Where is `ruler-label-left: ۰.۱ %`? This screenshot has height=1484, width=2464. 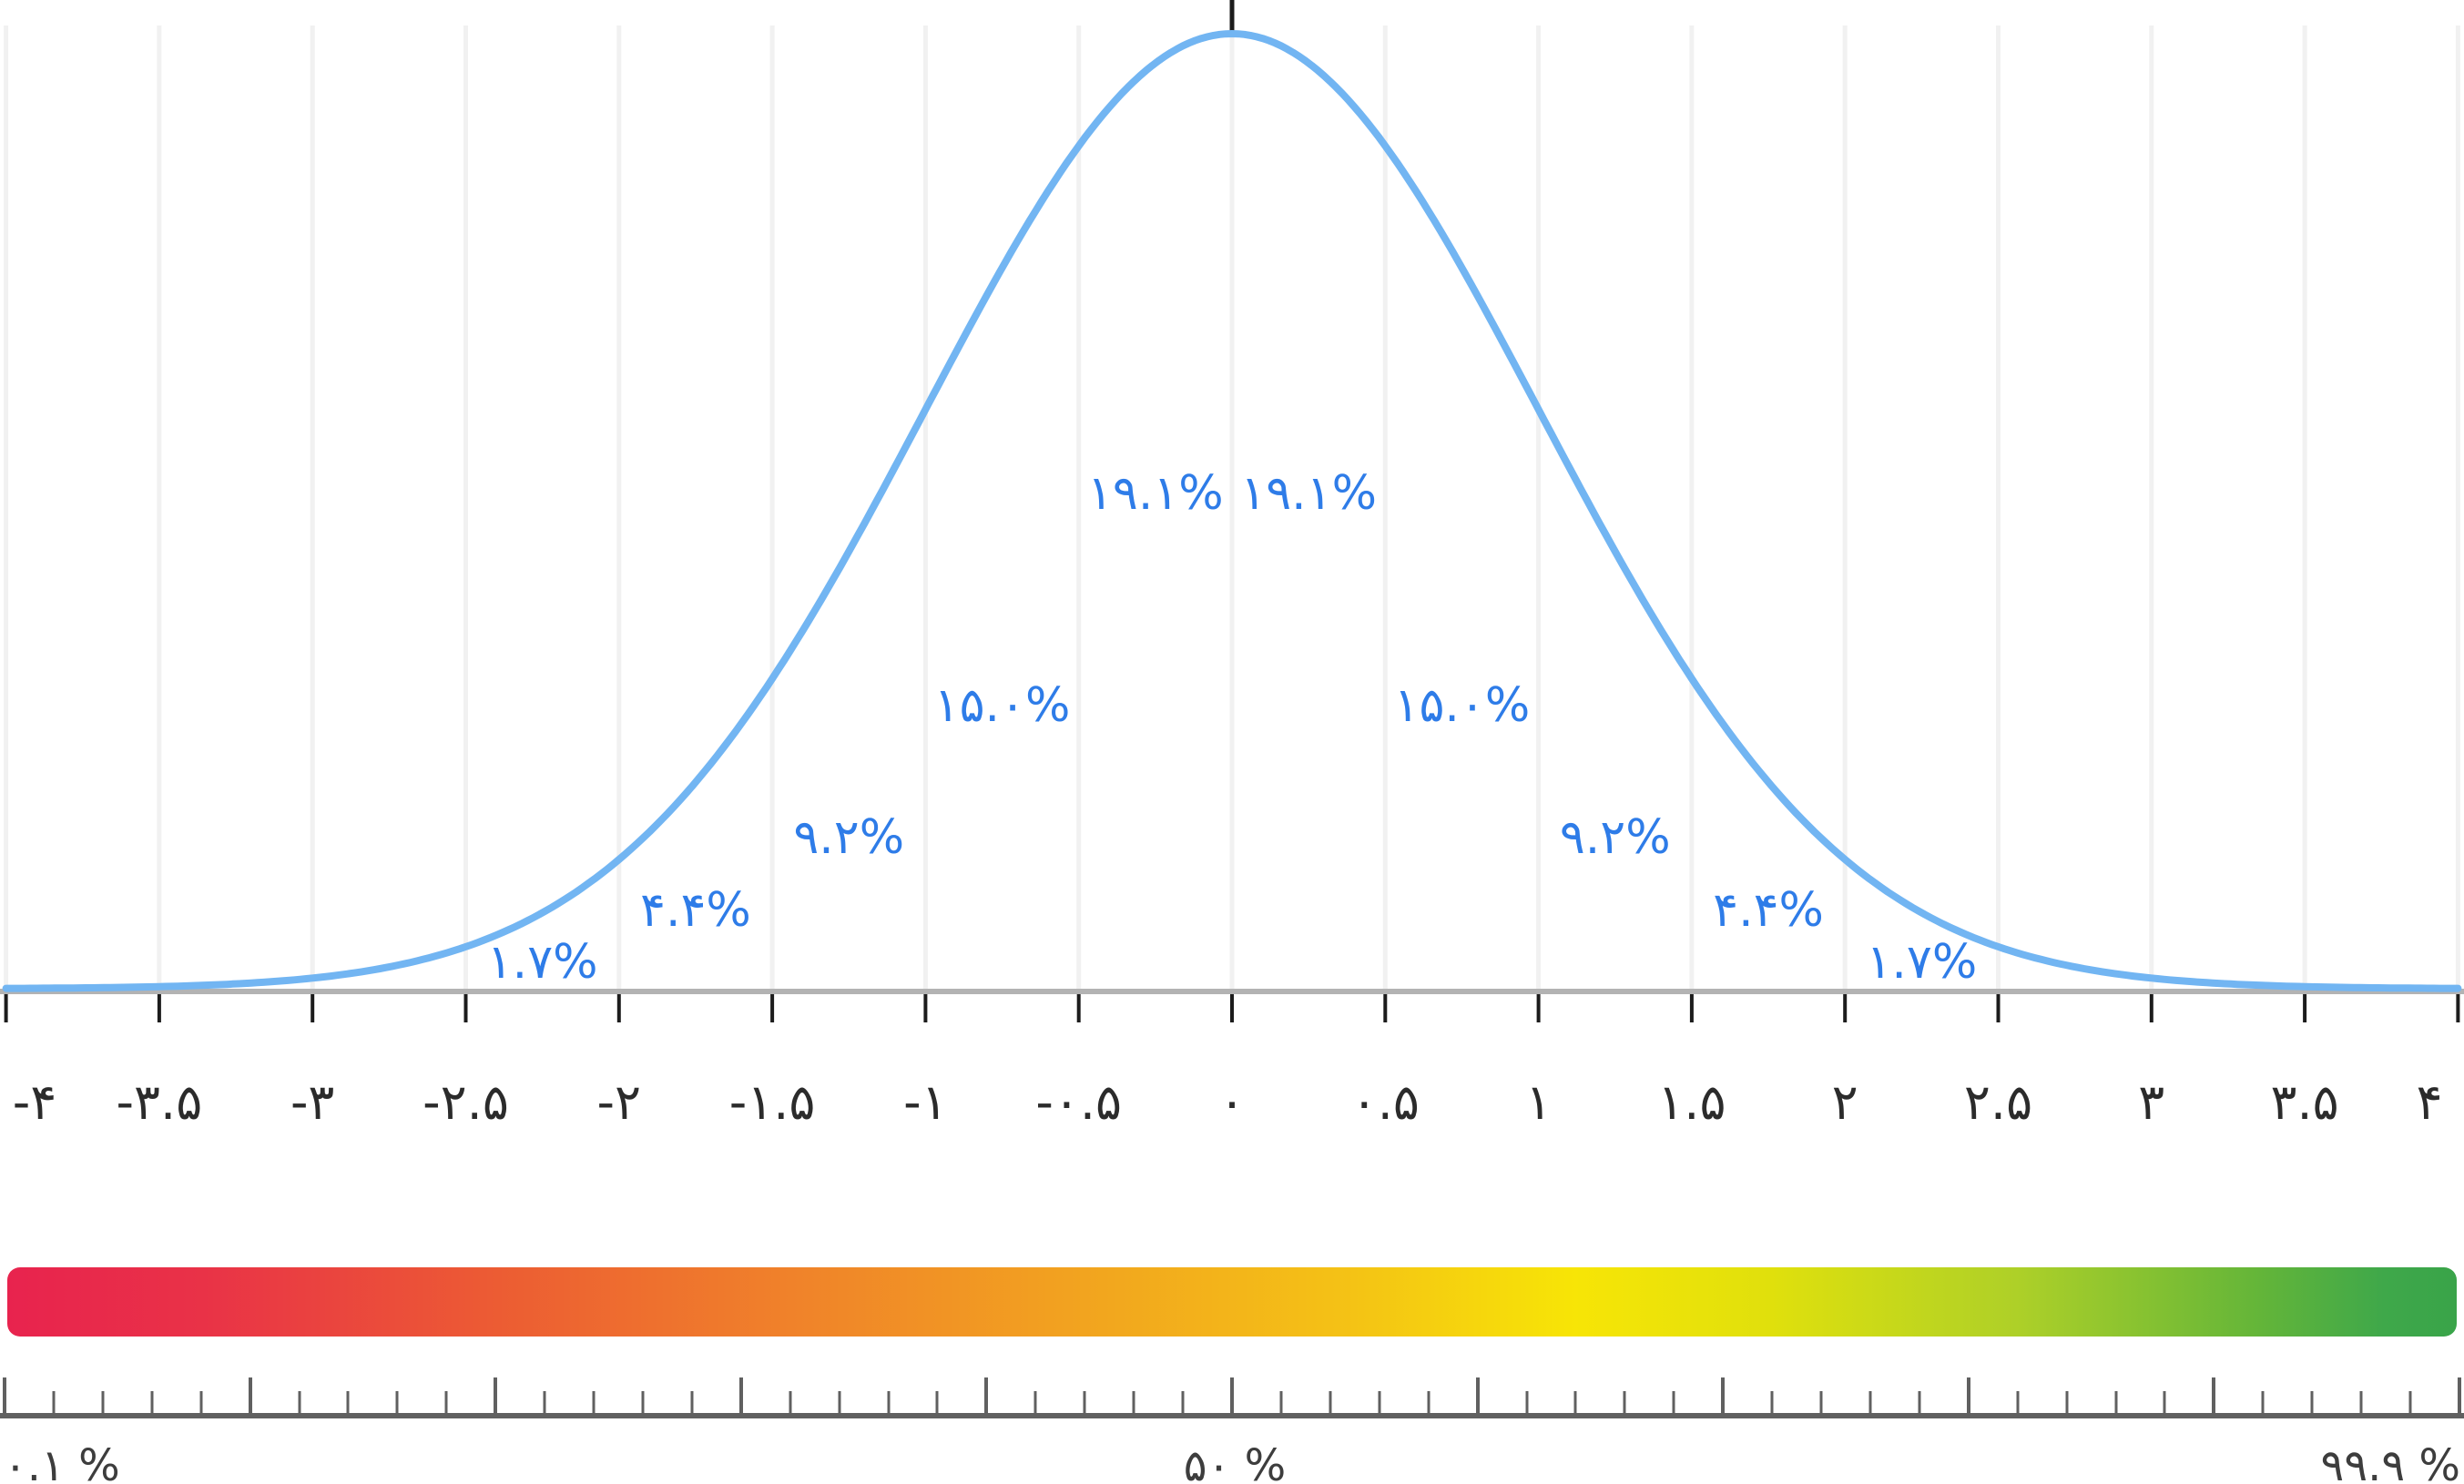 ruler-label-left: ۰.۱ % is located at coordinates (62, 1462).